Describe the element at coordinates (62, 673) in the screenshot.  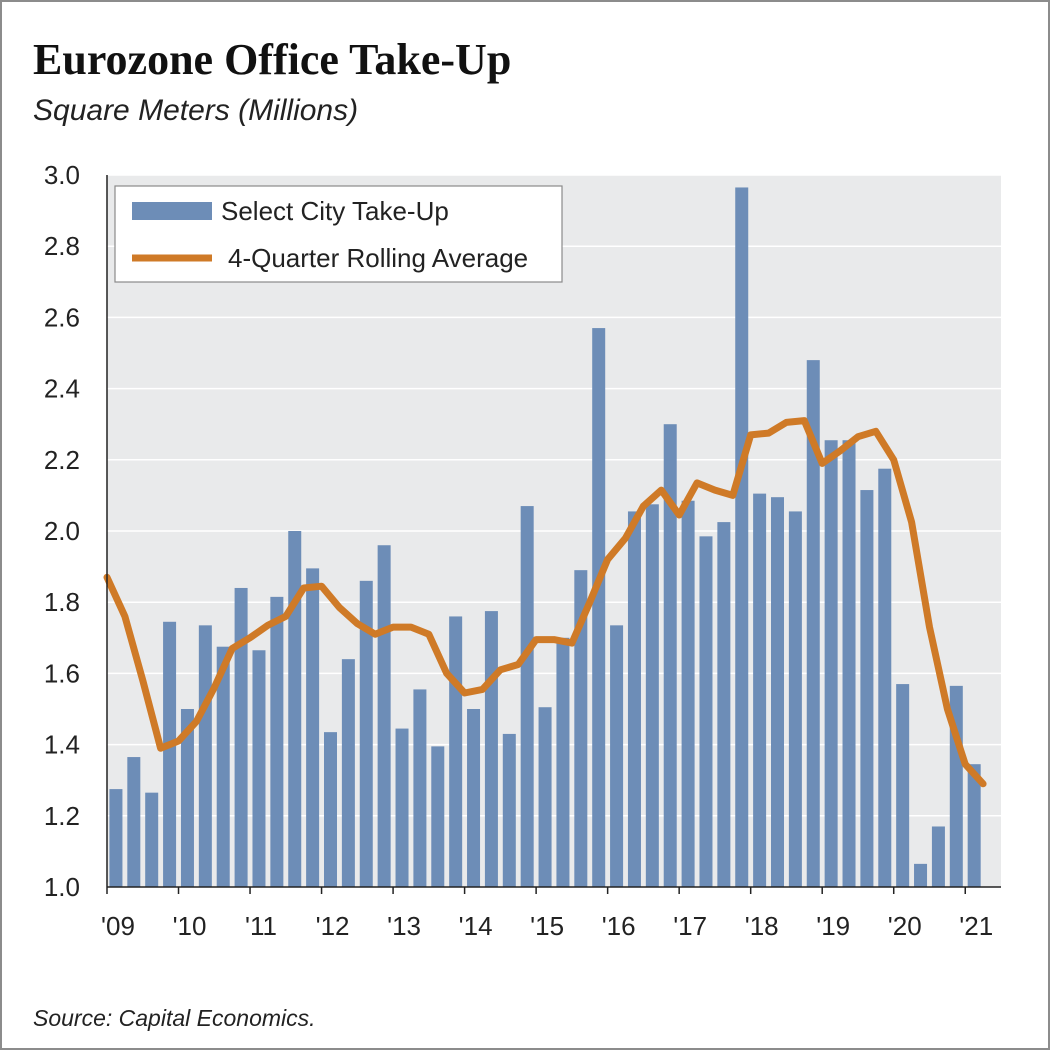
I see `y-tick-label: 1.6` at that location.